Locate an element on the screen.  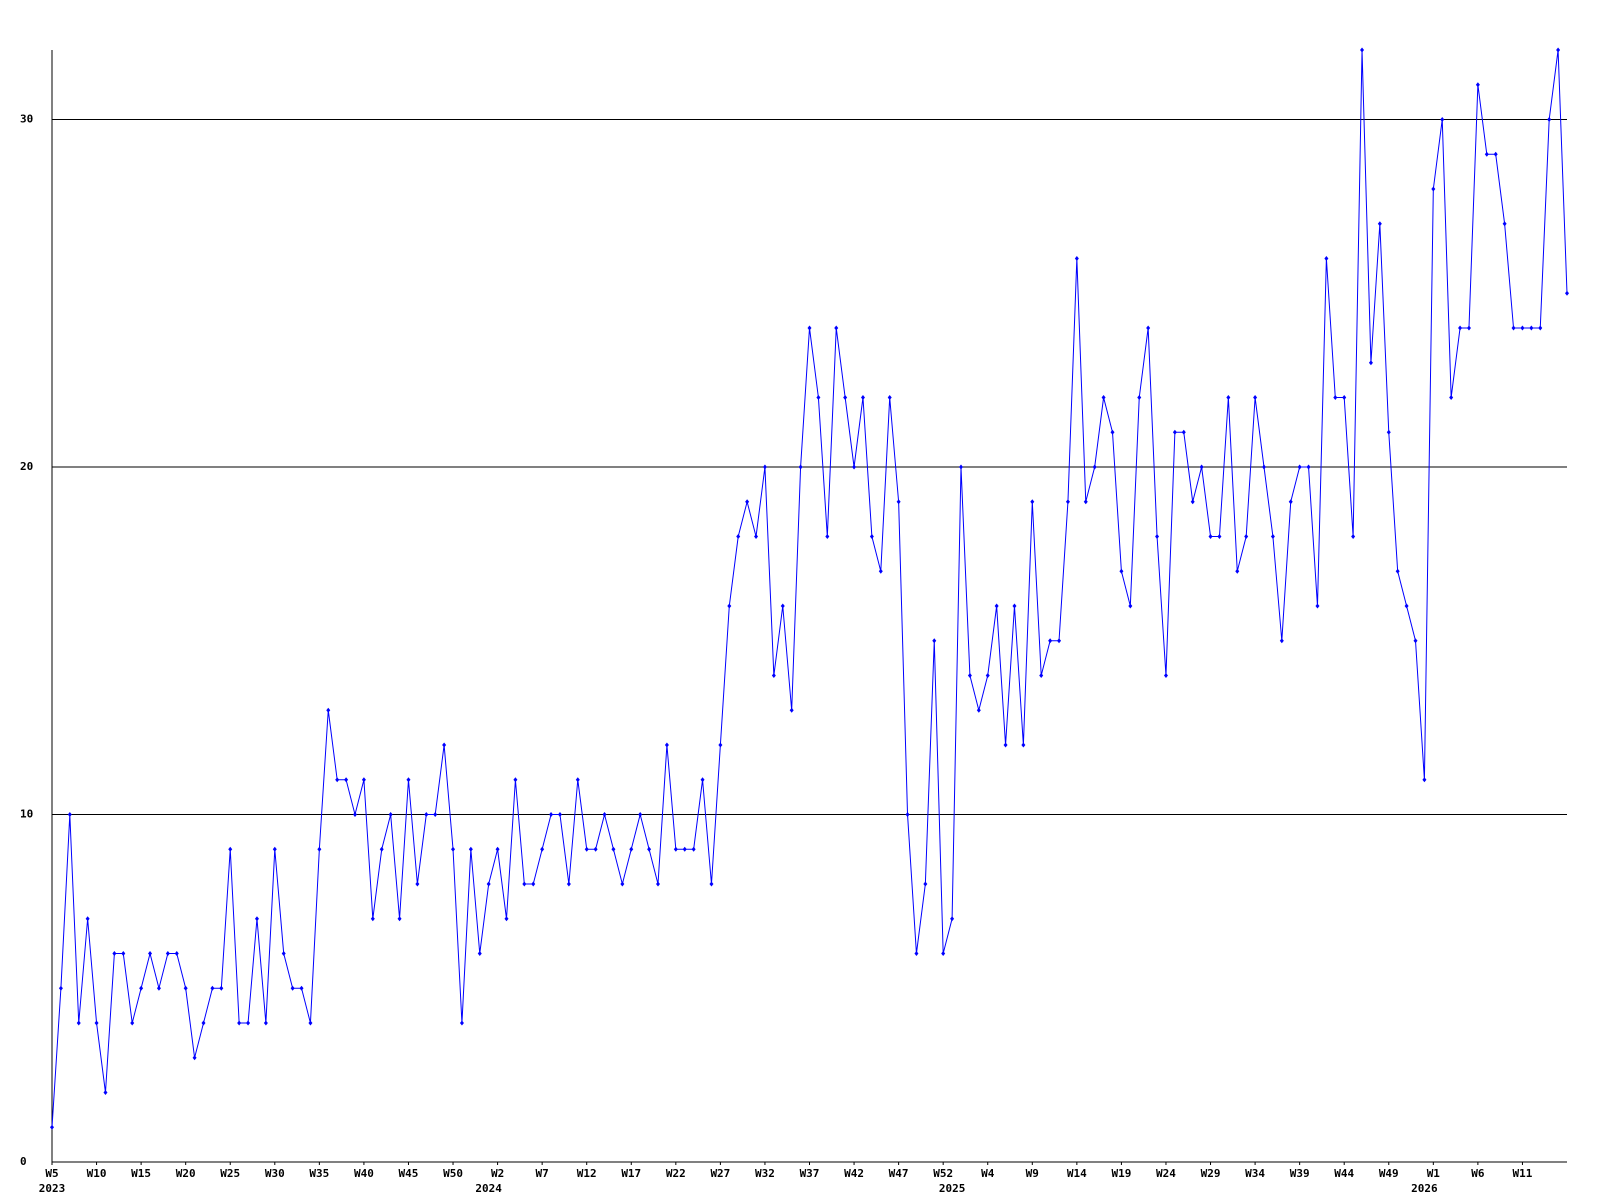
x-tick-label: W29 is located at coordinates (1211, 1173).